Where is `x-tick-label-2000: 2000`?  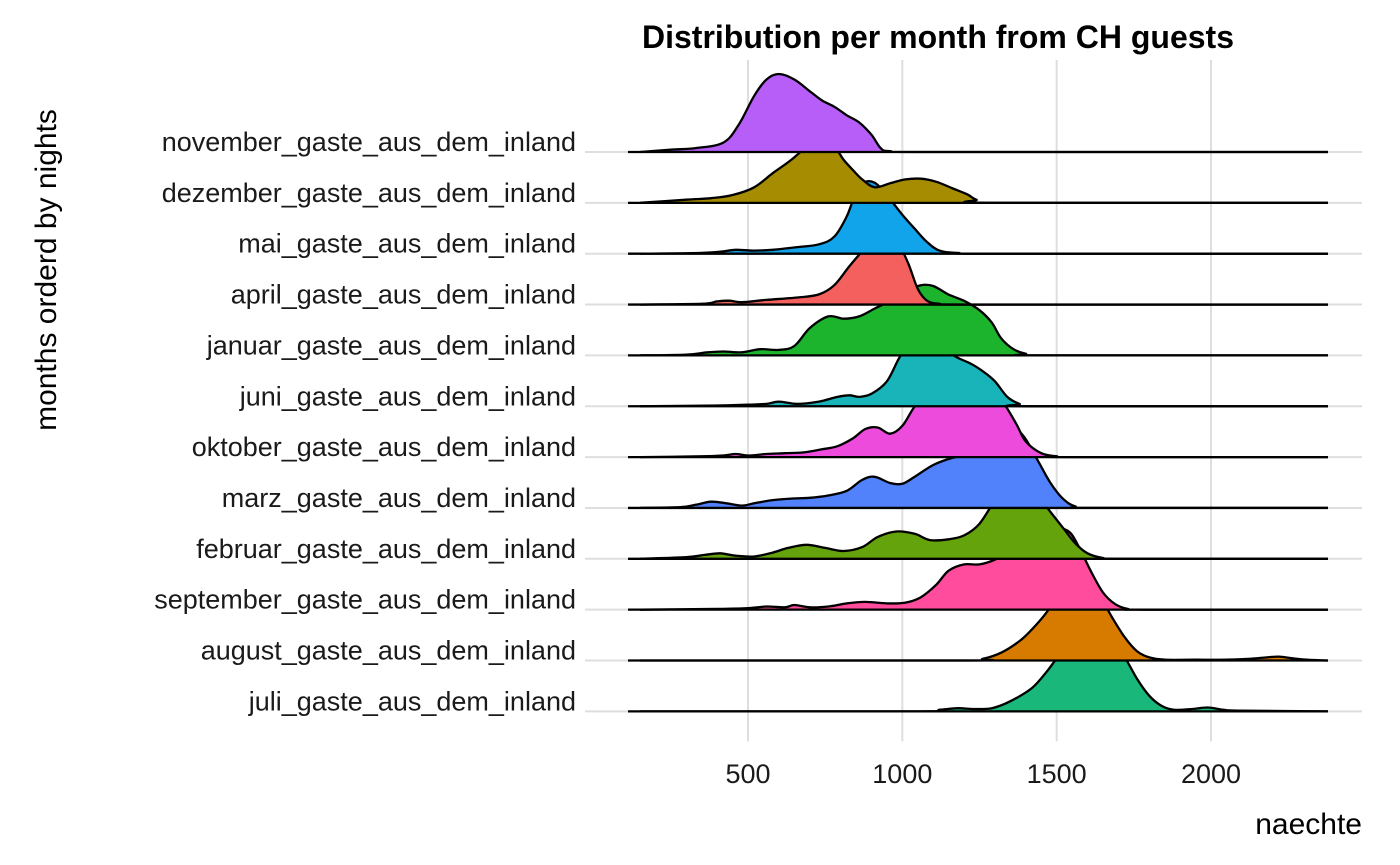
x-tick-label-2000: 2000 is located at coordinates (1211, 774).